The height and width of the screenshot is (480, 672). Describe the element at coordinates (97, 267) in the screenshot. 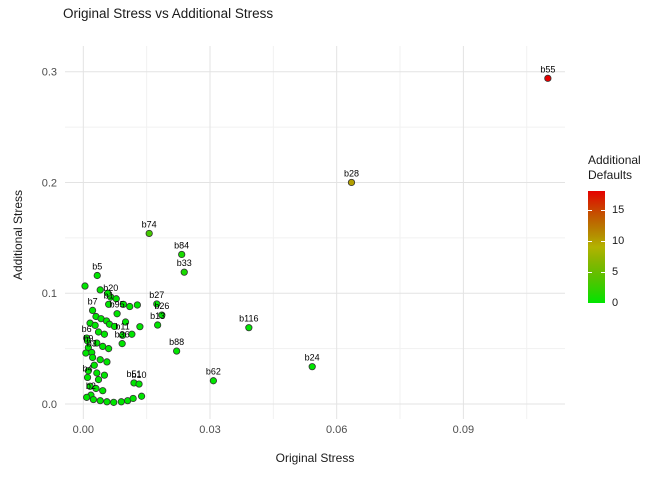

I see `point-label: b5` at that location.